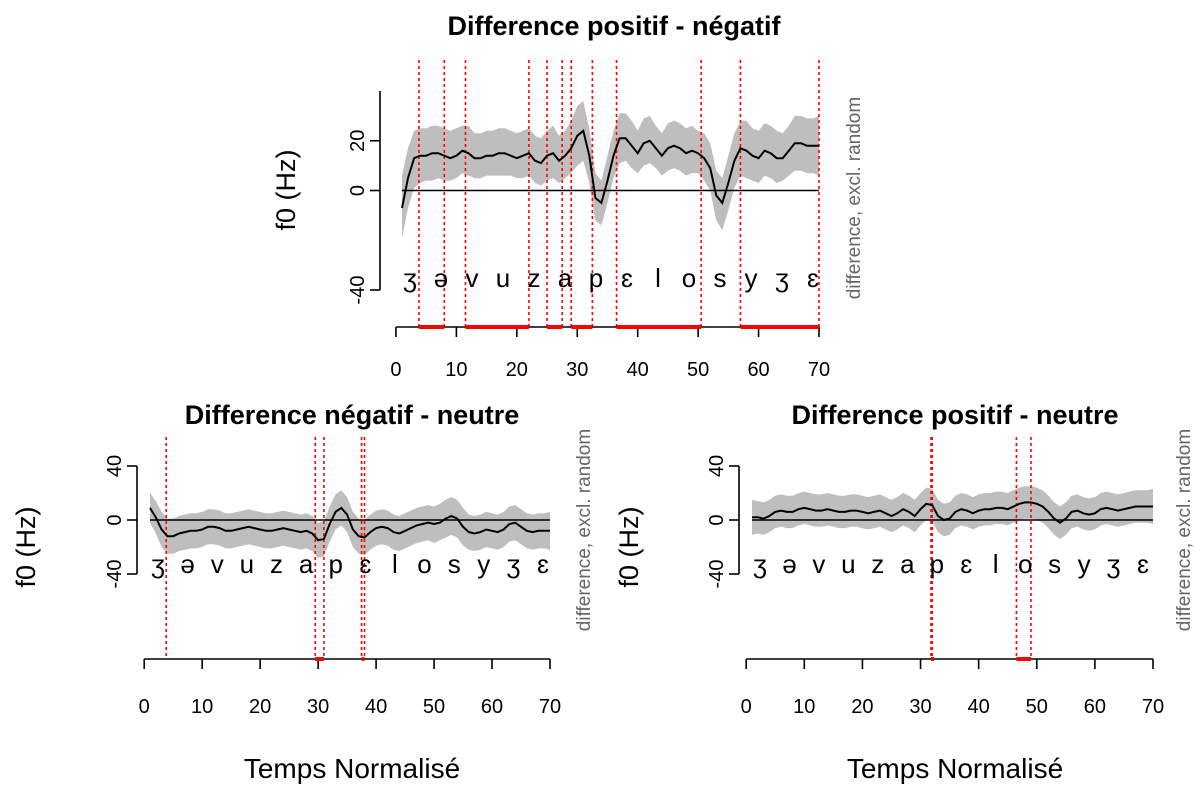 The image size is (1203, 787). Describe the element at coordinates (352, 415) in the screenshot. I see `chart-title: Difference négatif - neutre` at that location.